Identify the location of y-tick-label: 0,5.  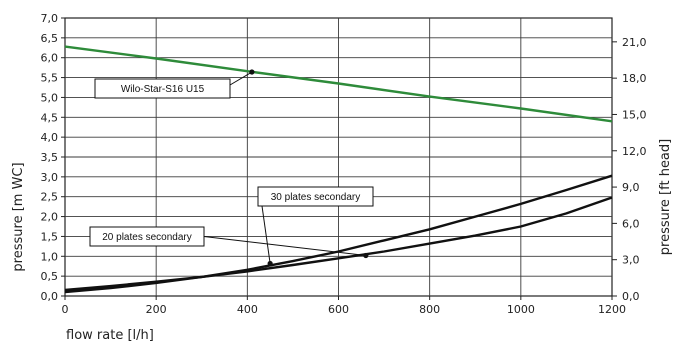
(50, 276).